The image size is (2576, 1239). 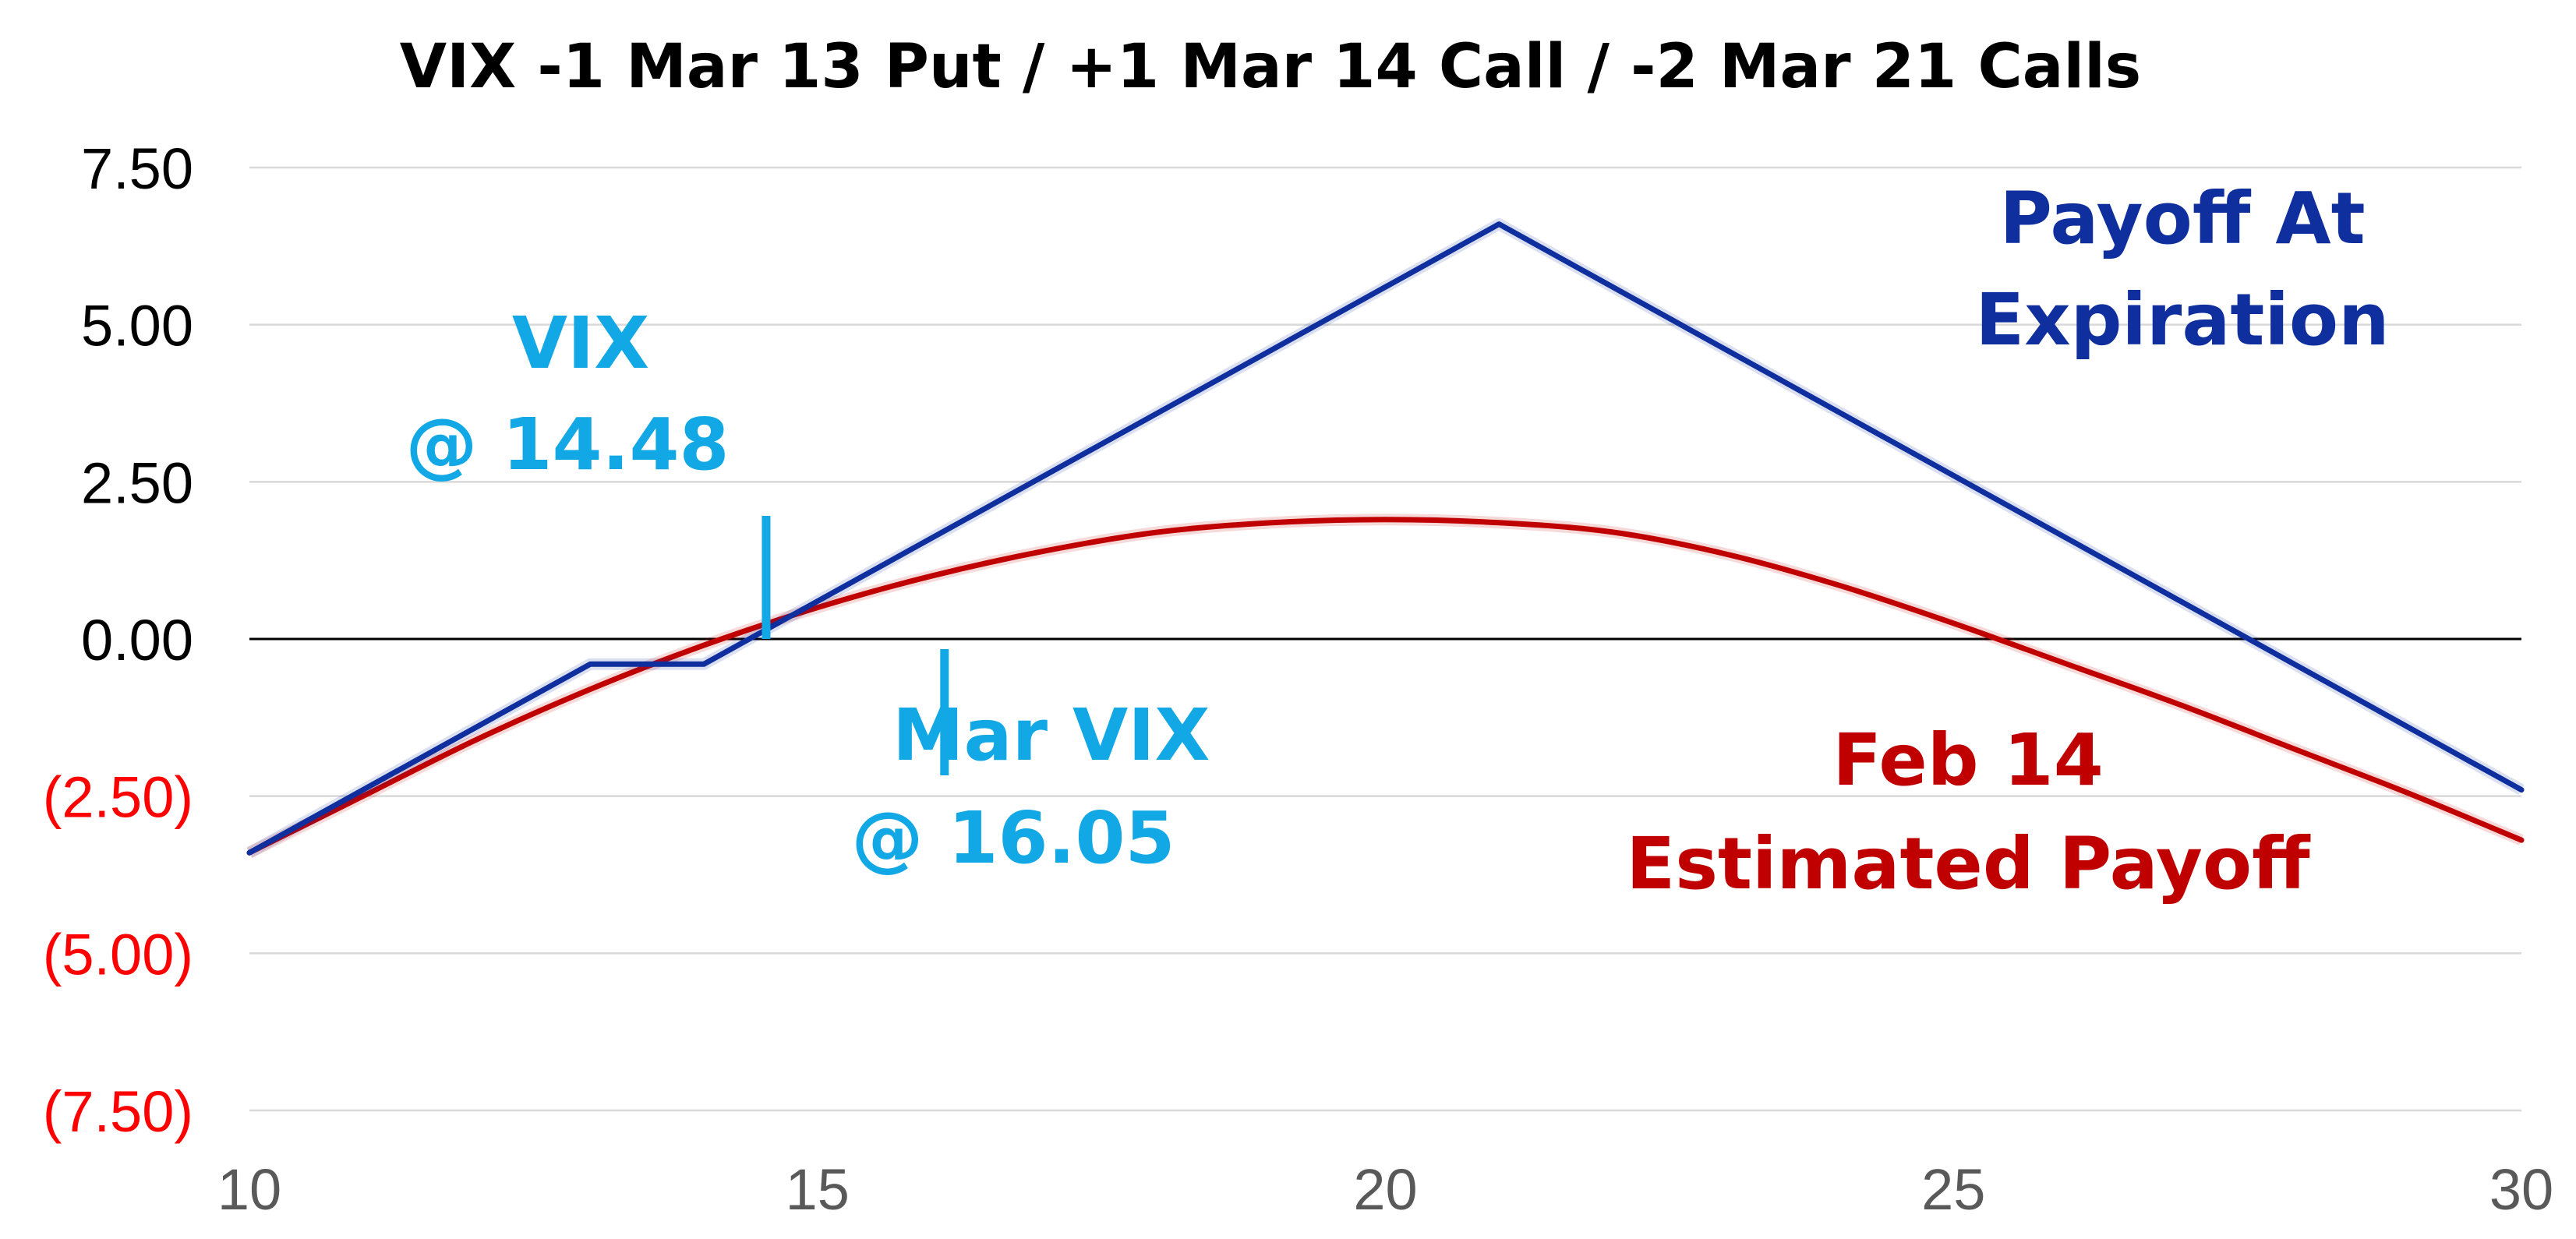 What do you see at coordinates (567, 394) in the screenshot?
I see `vix-annotation: VIX @ 14.48` at bounding box center [567, 394].